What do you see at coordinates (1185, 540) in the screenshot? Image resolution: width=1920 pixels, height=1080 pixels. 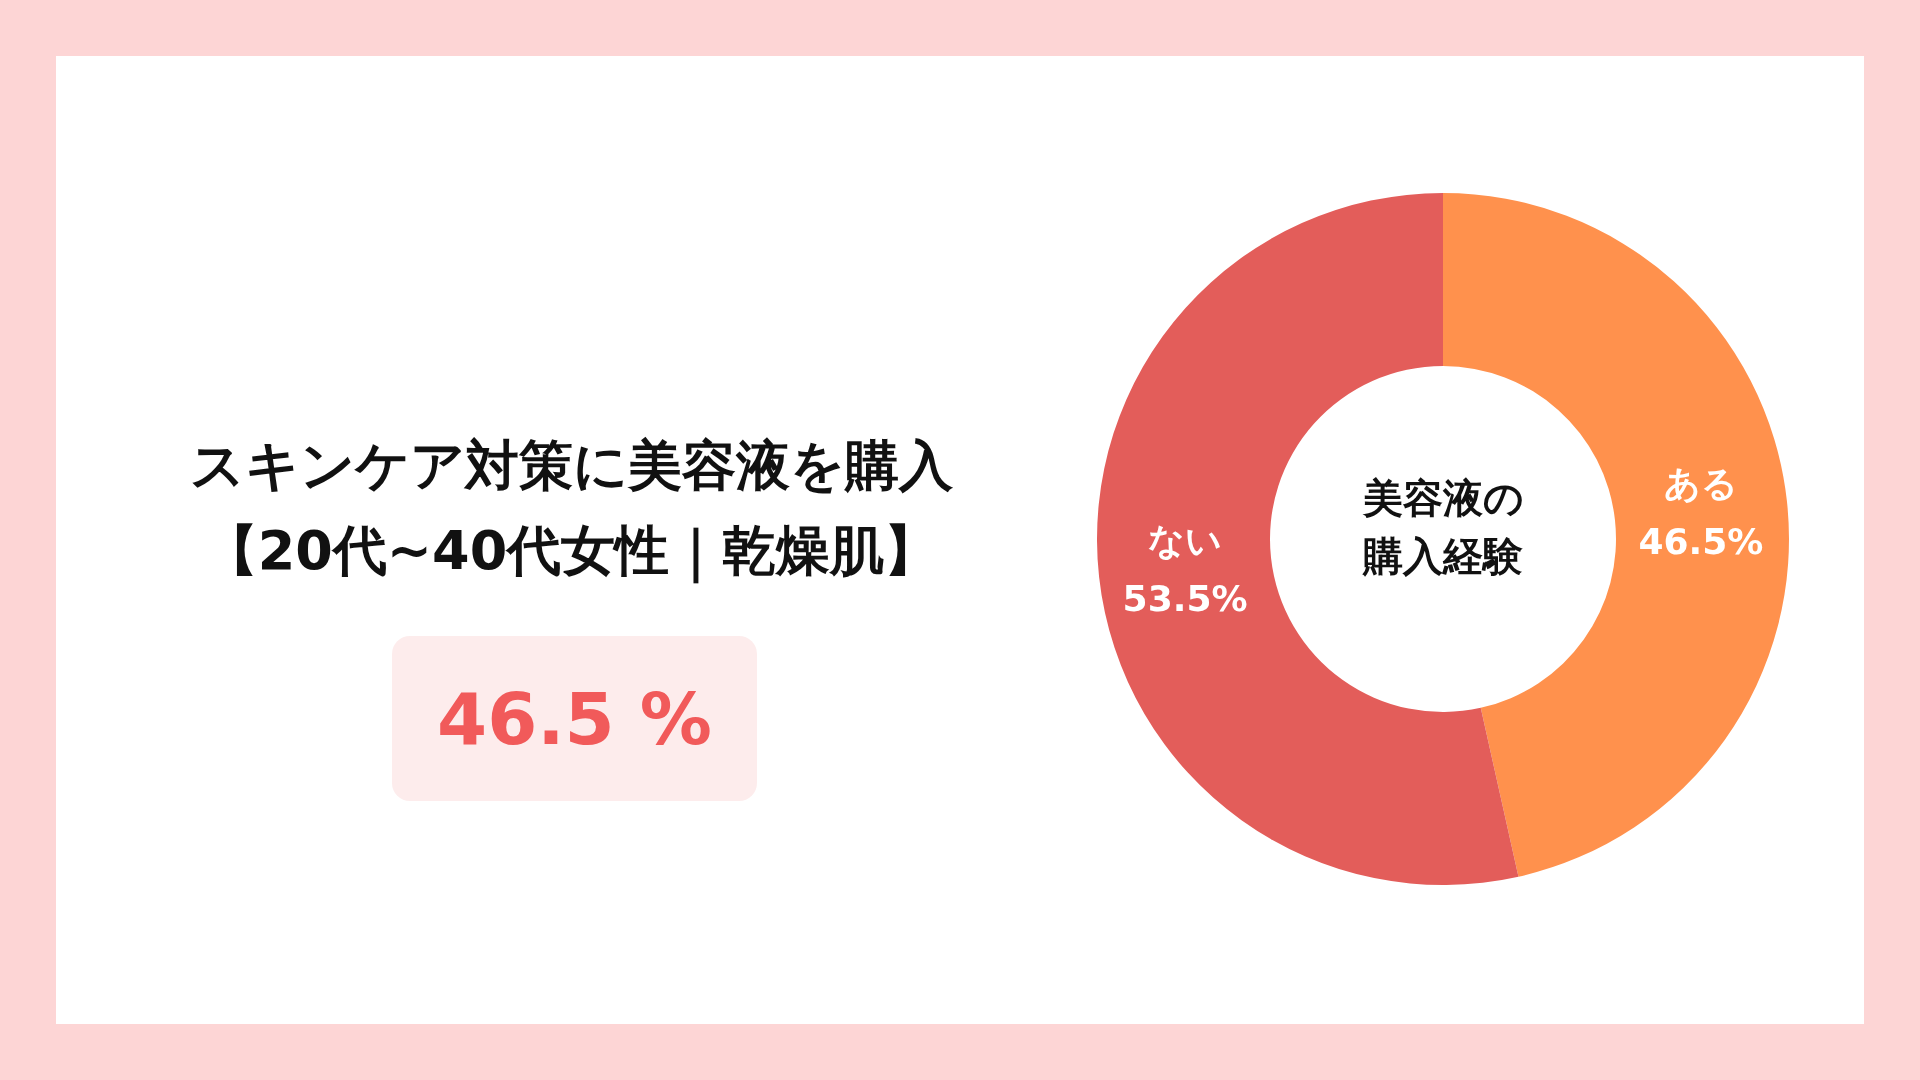 I see `slice-label: ない` at bounding box center [1185, 540].